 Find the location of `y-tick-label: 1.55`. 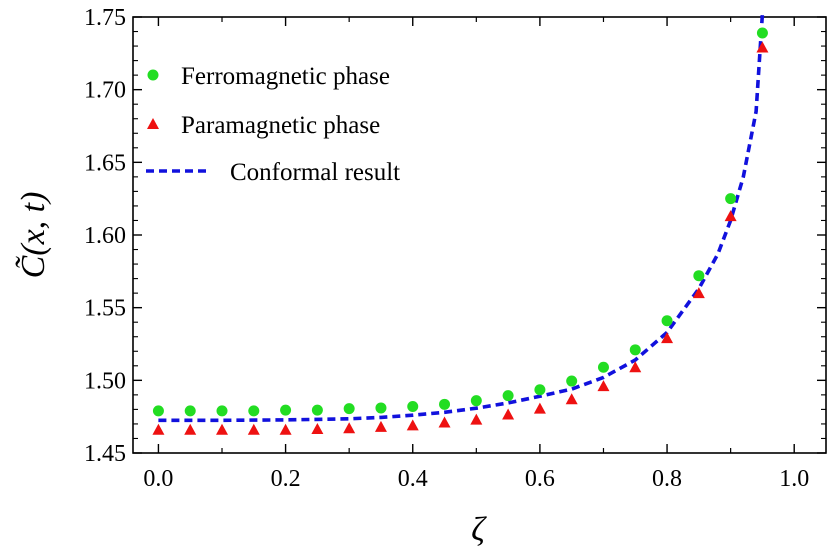

y-tick-label: 1.55 is located at coordinates (105, 309).